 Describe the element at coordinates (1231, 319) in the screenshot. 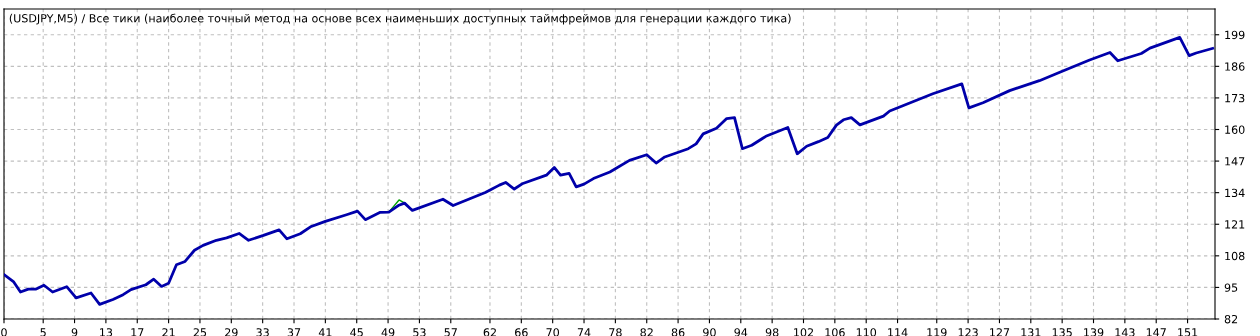

I see `y-tick-label: 82` at that location.